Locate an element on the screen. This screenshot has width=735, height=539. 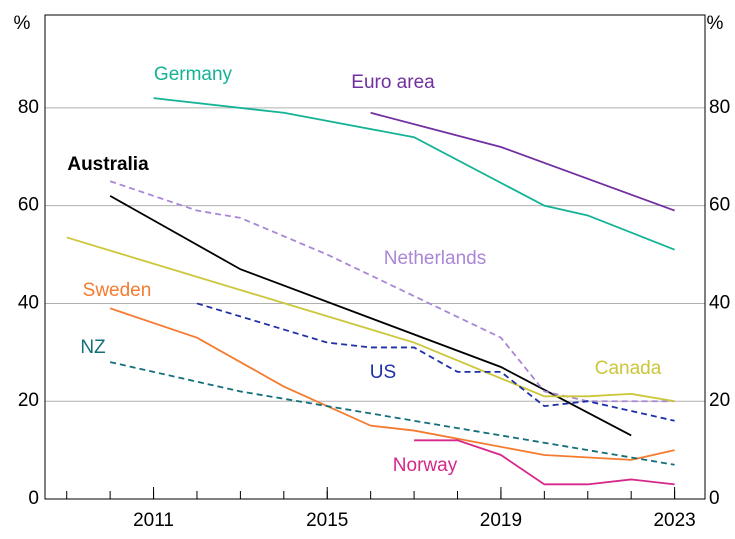
y2-tick-label: 40 is located at coordinates (719, 302).